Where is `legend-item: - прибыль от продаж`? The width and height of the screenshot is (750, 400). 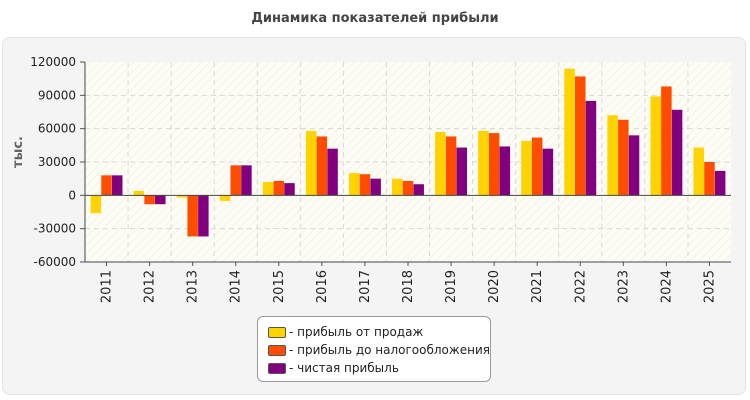
legend-item: - прибыль от продаж is located at coordinates (379, 332).